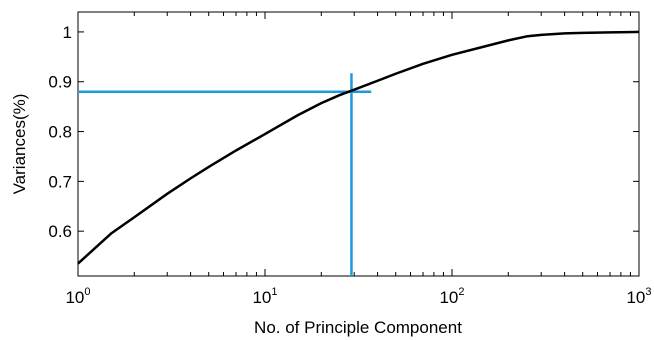 This screenshot has height=340, width=654. I want to click on y-tick-label-4: 1, so click(67, 32).